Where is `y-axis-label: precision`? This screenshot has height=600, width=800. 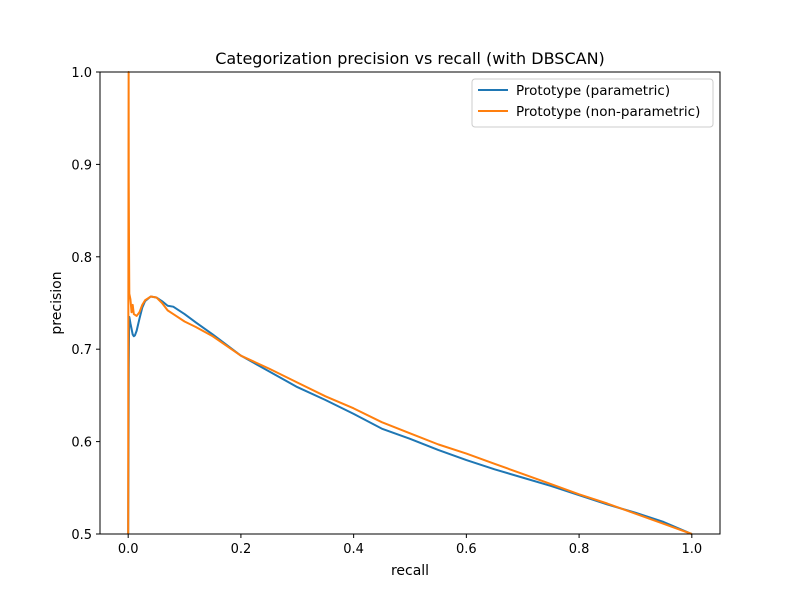 y-axis-label: precision is located at coordinates (57, 302).